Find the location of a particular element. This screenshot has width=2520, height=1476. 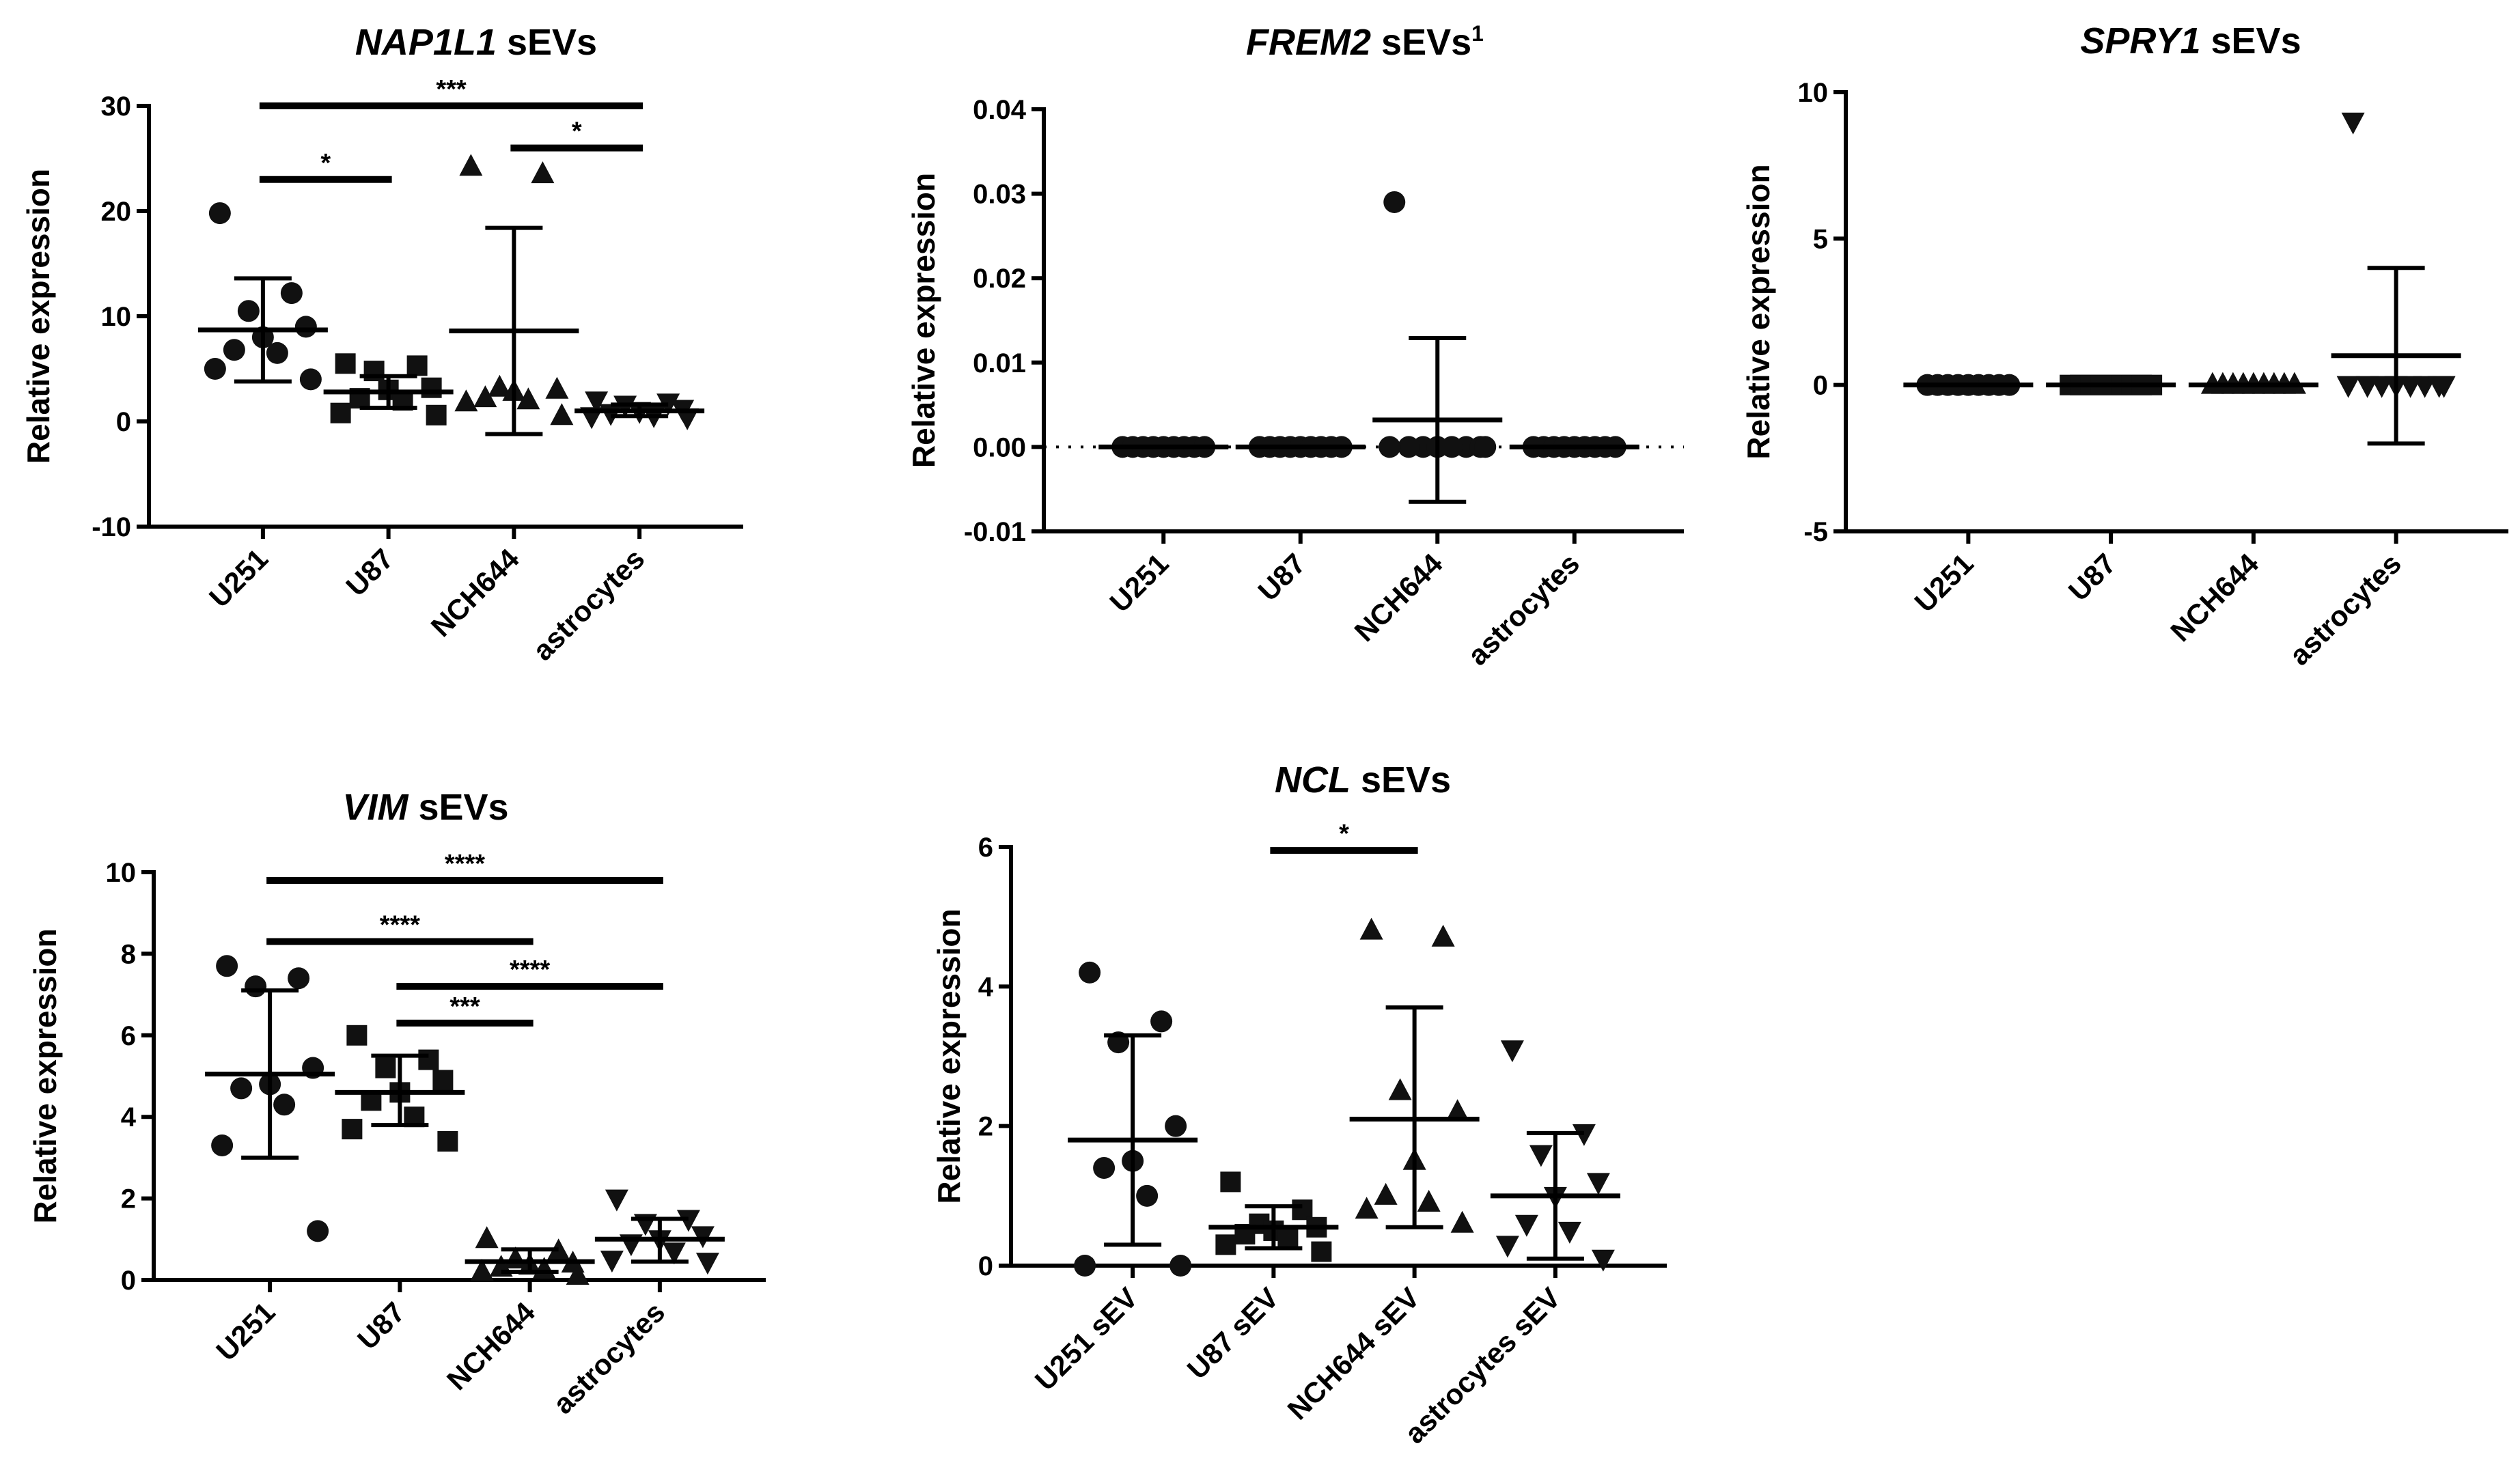

chart-title-superscript: 1 is located at coordinates (1477, 33).